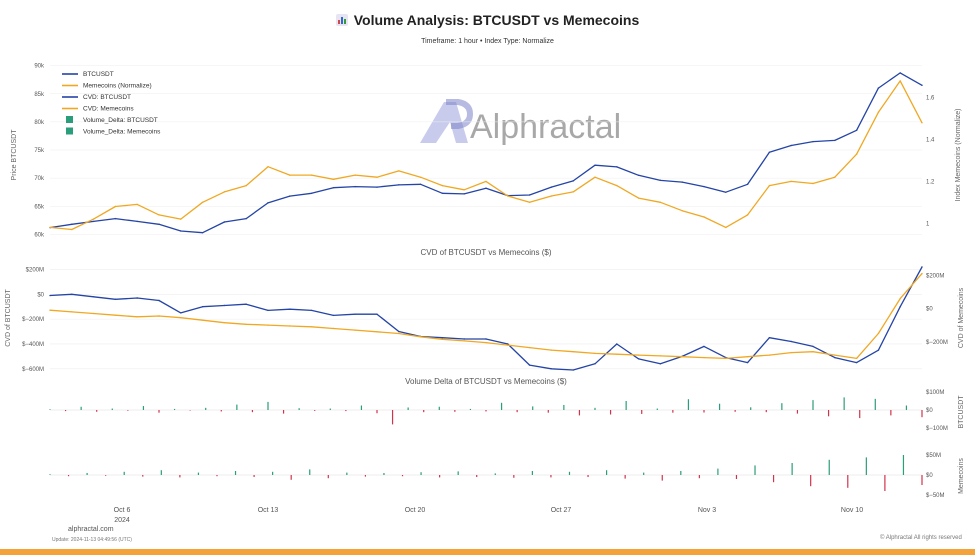  I want to click on bottom-accent-bar, so click(487, 552).